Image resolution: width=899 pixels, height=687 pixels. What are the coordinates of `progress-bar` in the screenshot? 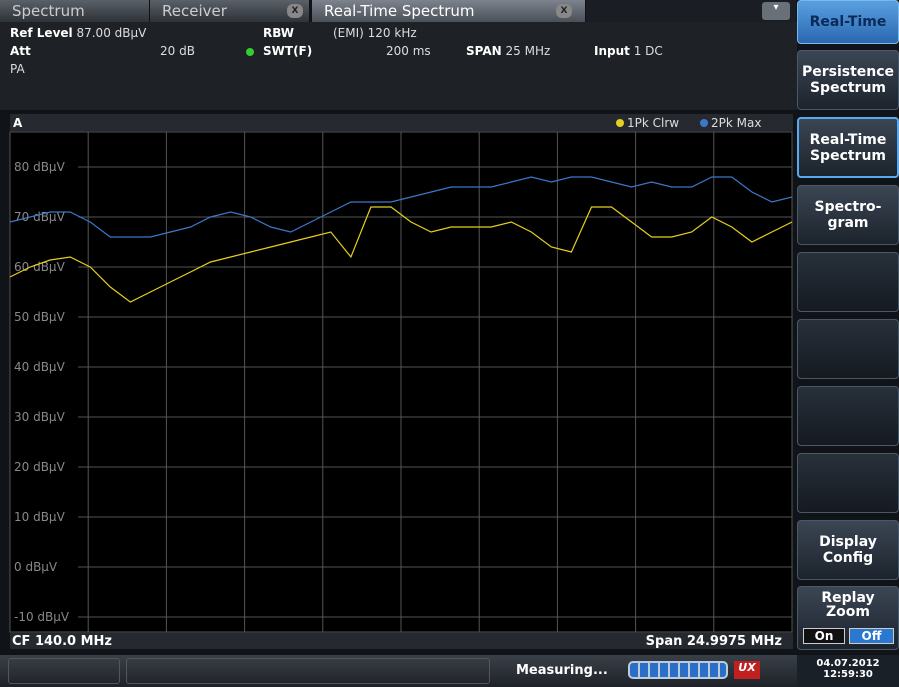 It's located at (678, 670).